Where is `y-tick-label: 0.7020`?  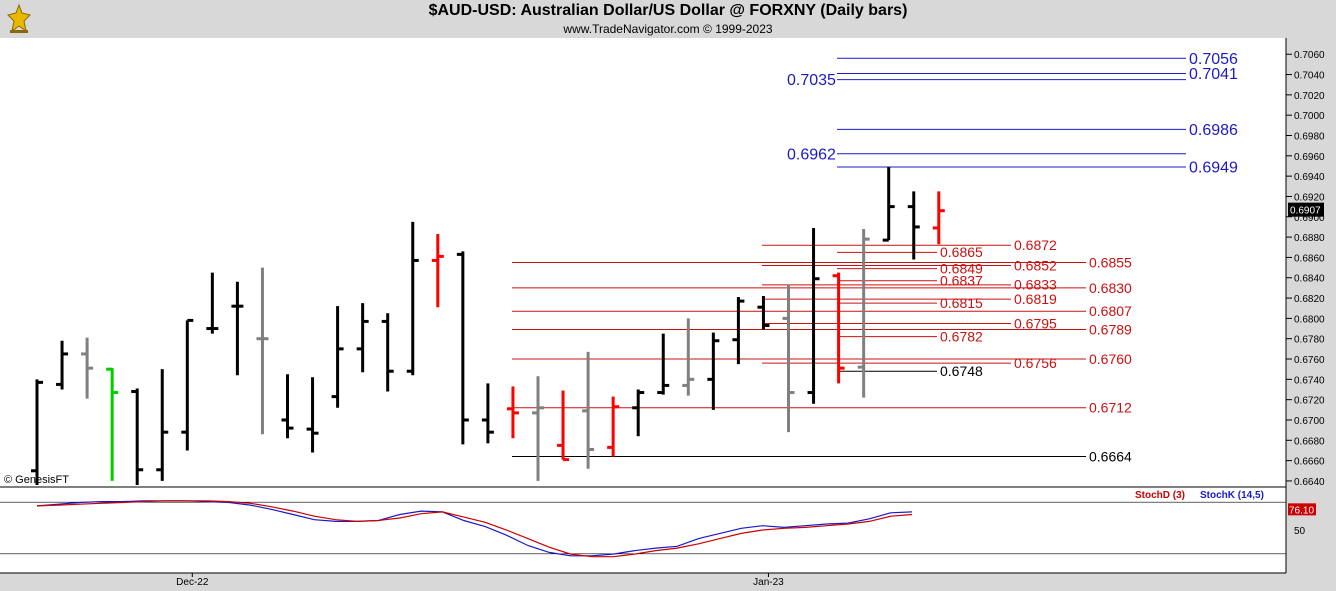
y-tick-label: 0.7020 is located at coordinates (1309, 96).